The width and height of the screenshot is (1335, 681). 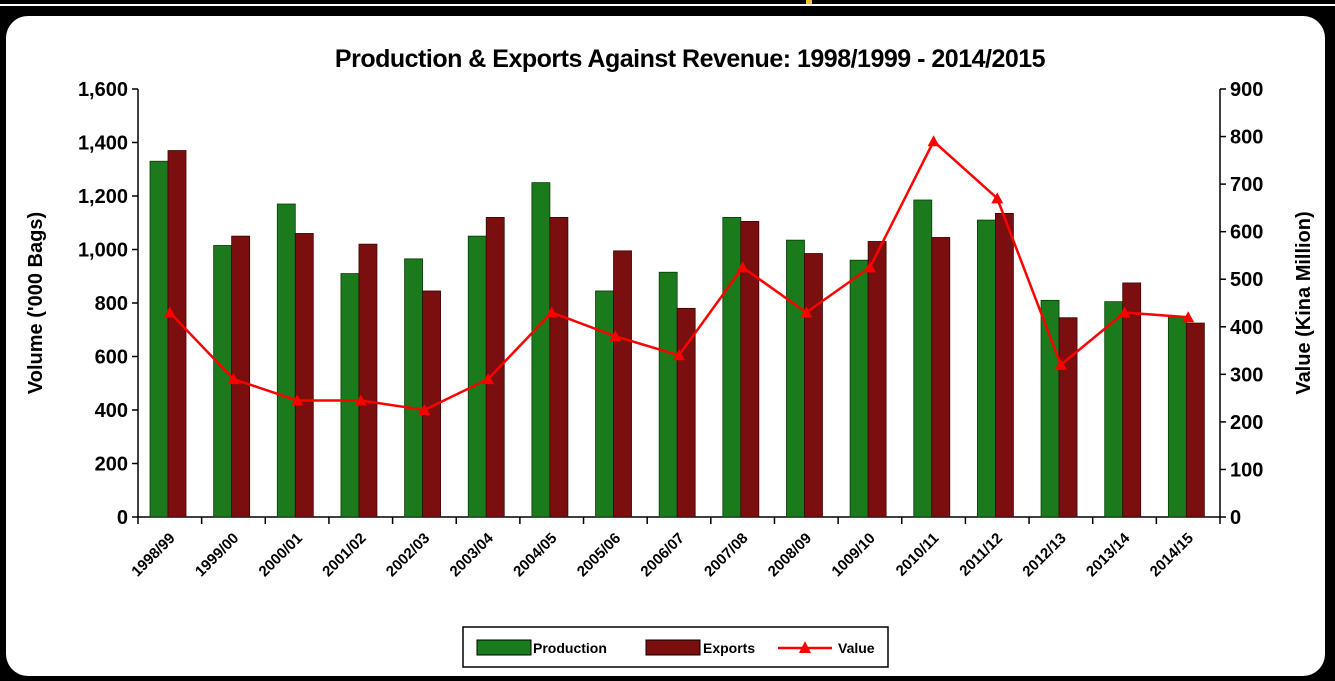 What do you see at coordinates (599, 555) in the screenshot?
I see `x-tick-label: 2005/06` at bounding box center [599, 555].